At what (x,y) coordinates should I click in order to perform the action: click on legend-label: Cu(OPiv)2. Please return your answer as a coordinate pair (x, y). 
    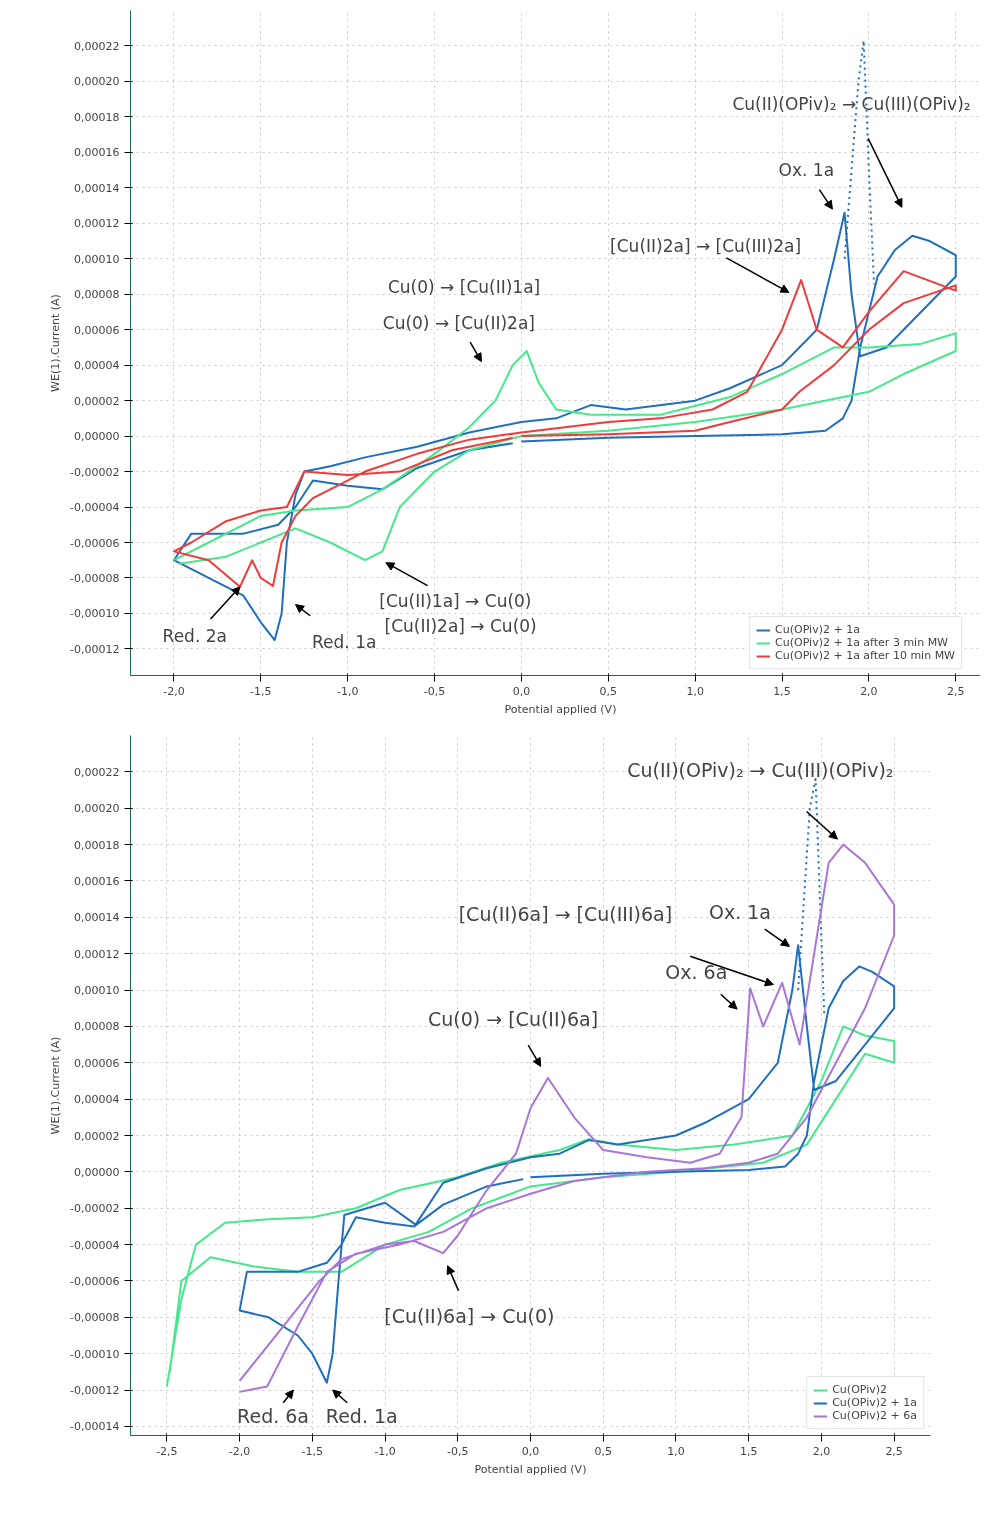
    Looking at the image, I should click on (860, 1389).